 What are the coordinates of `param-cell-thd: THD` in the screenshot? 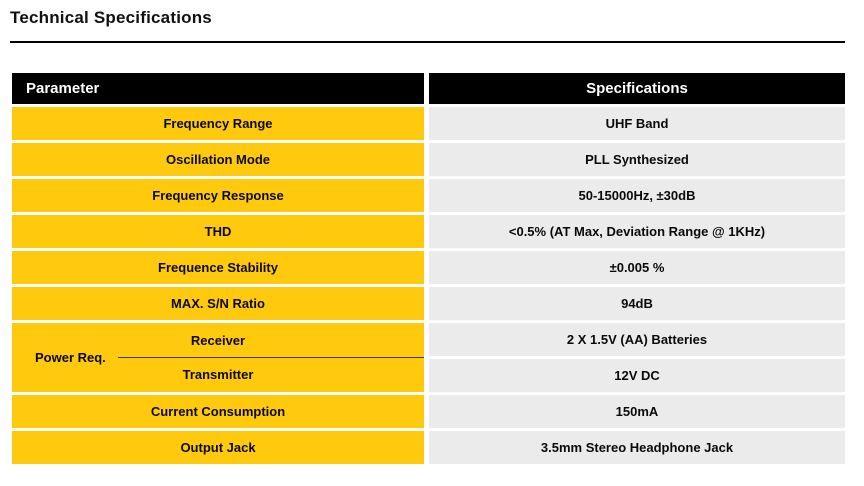 It's located at (218, 231).